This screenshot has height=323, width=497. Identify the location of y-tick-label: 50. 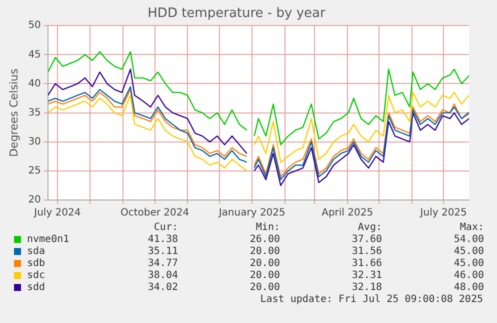
(34, 26).